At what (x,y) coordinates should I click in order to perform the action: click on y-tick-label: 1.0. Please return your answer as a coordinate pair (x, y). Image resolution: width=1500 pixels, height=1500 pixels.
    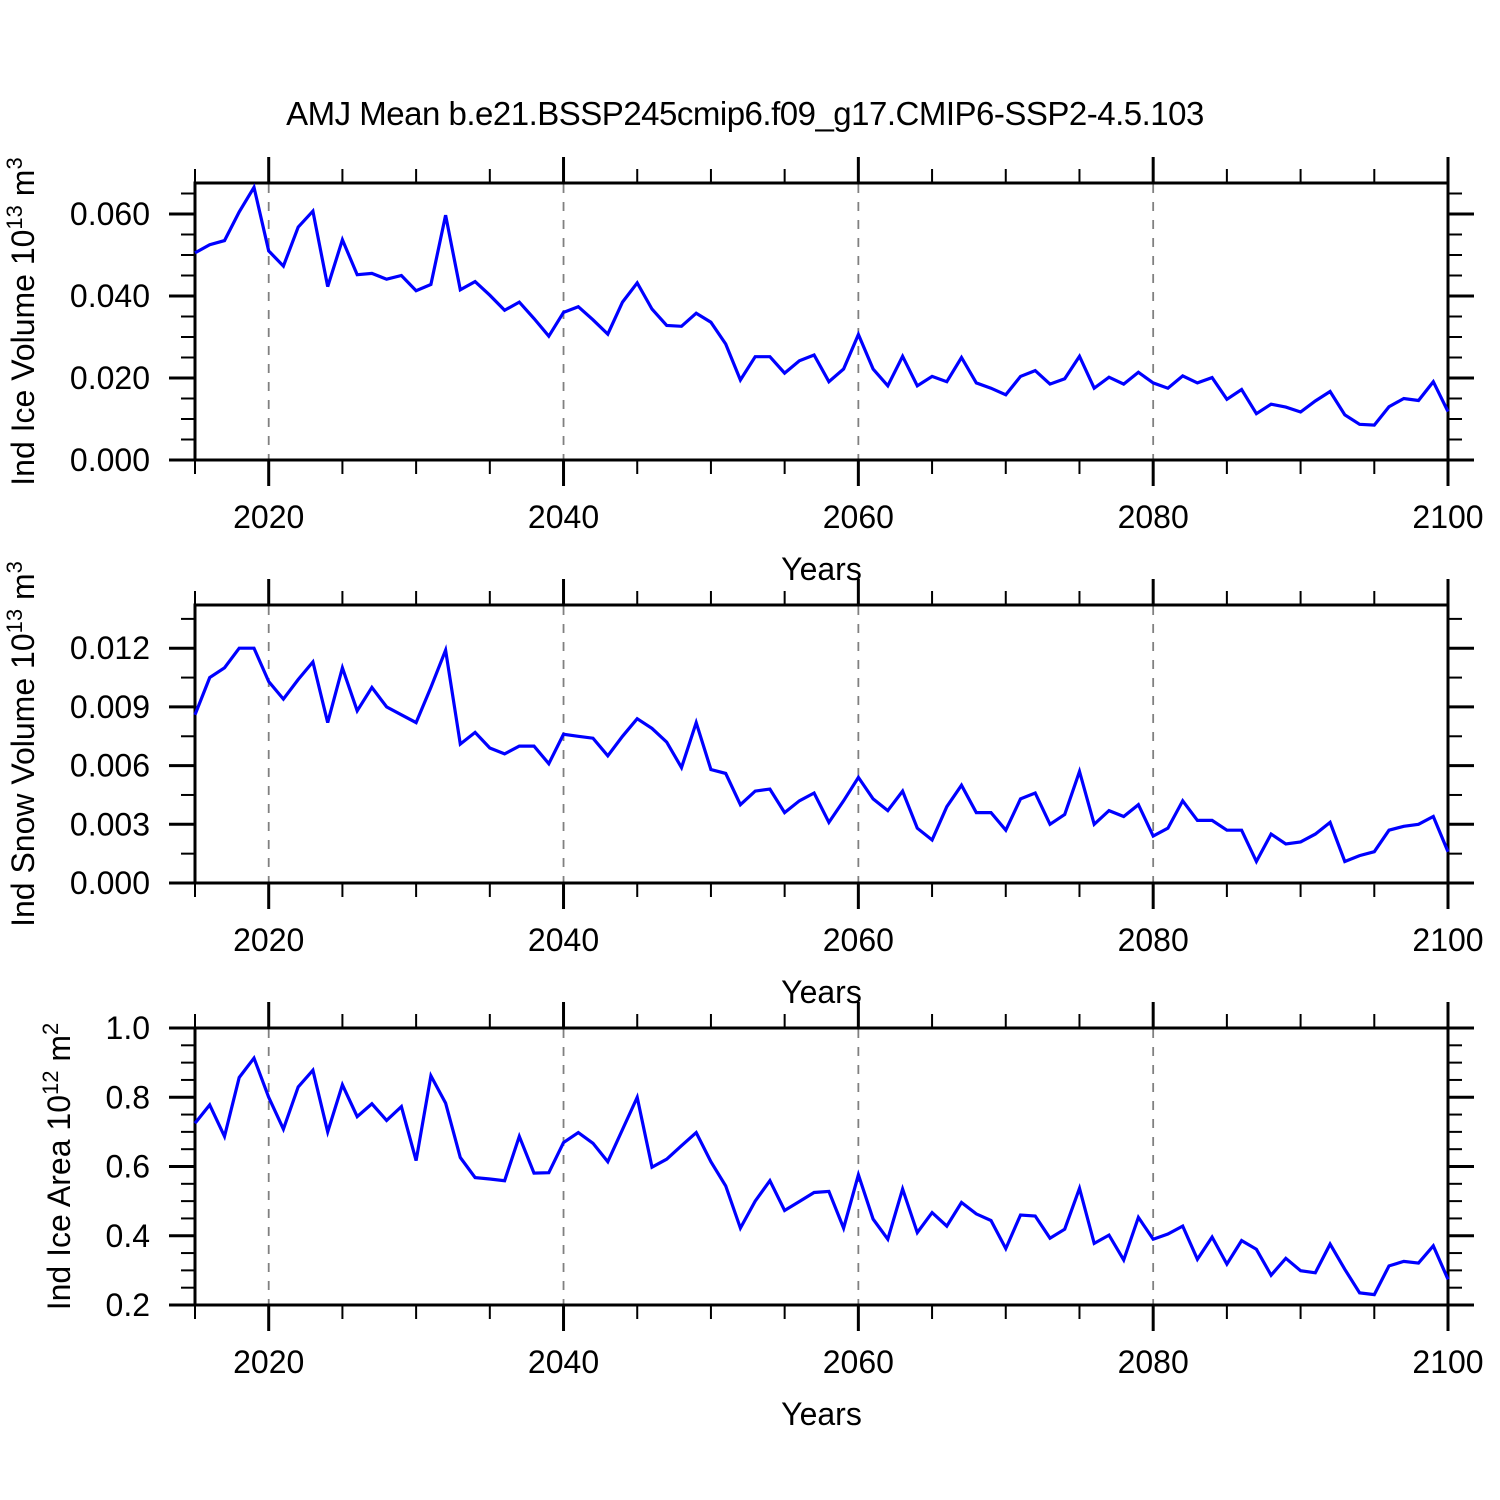
    Looking at the image, I should click on (128, 1028).